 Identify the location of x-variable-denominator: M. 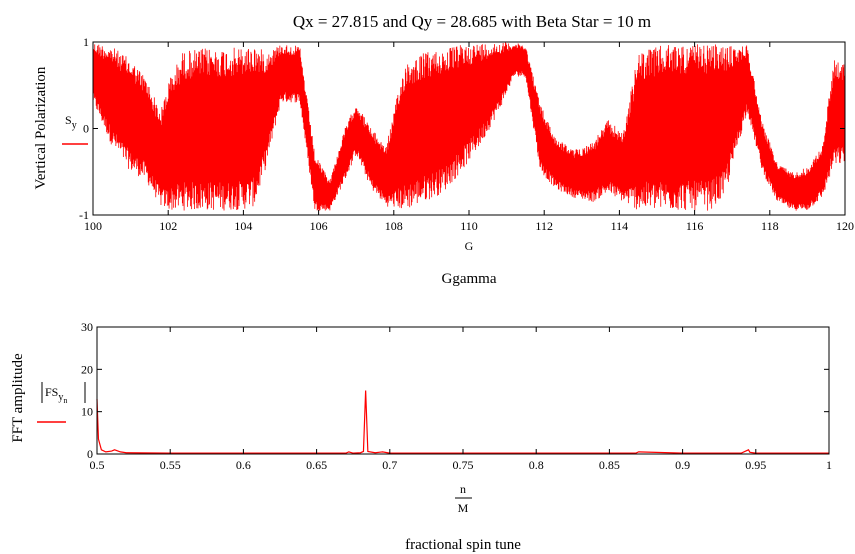
(463, 508).